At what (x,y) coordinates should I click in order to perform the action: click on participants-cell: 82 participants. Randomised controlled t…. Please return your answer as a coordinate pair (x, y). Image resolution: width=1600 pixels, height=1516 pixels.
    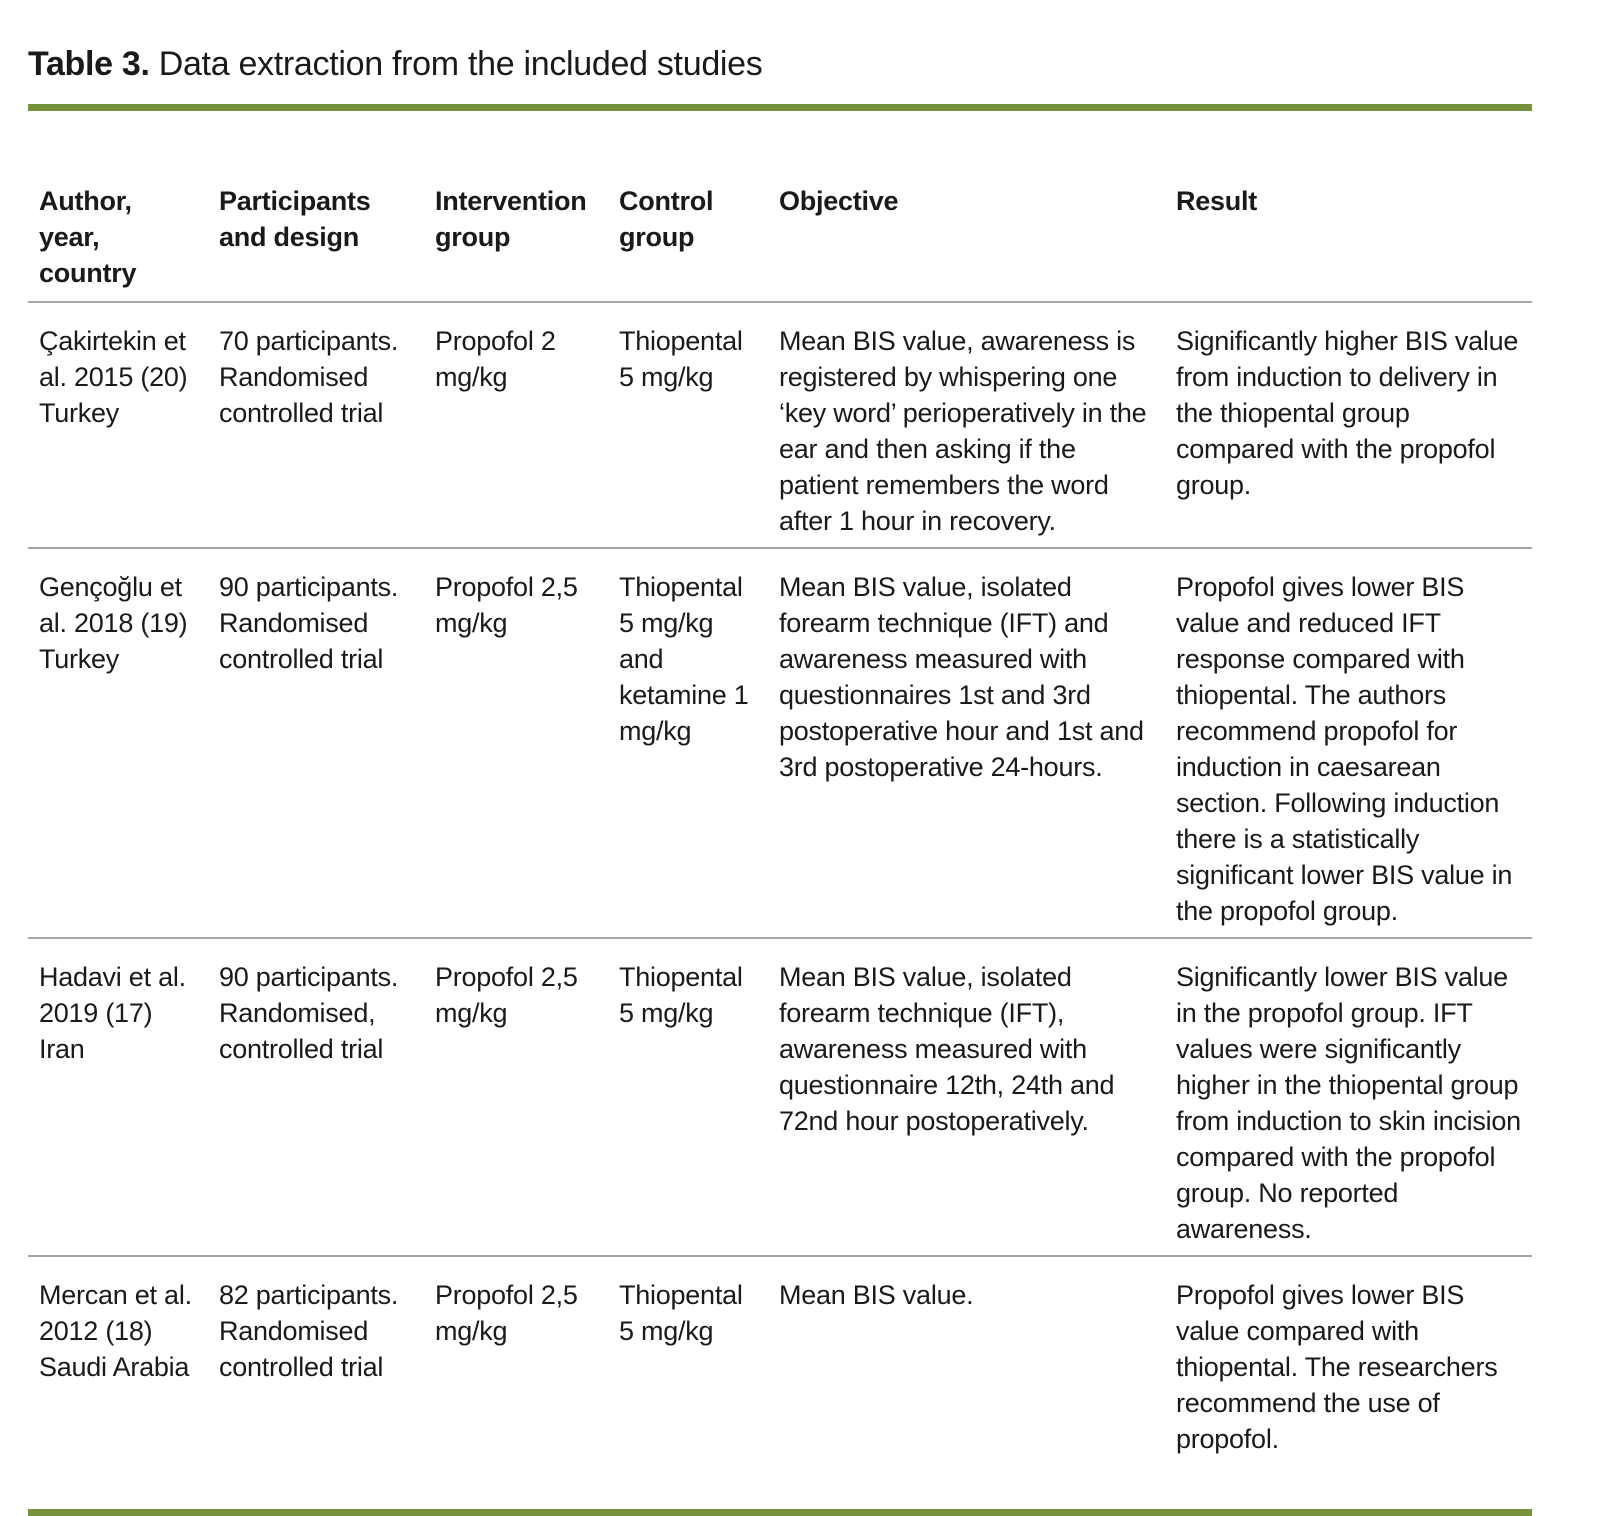
    Looking at the image, I should click on (309, 1331).